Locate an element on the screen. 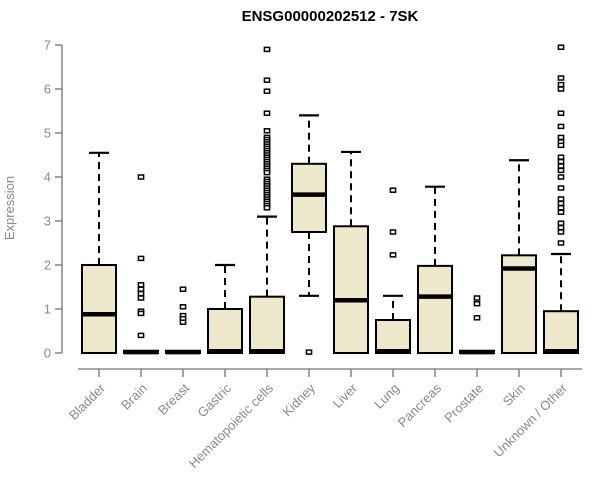 Image resolution: width=600 pixels, height=500 pixels. x-tick-label-brain: Brain is located at coordinates (134, 397).